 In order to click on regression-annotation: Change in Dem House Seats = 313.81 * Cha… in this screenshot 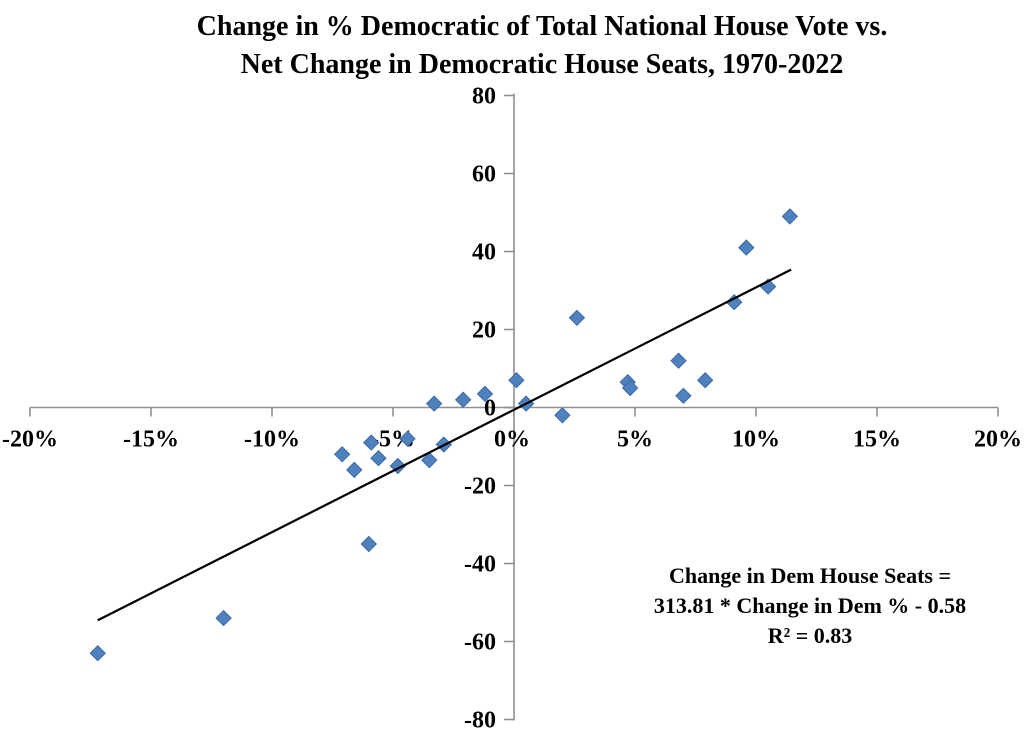, I will do `click(810, 606)`.